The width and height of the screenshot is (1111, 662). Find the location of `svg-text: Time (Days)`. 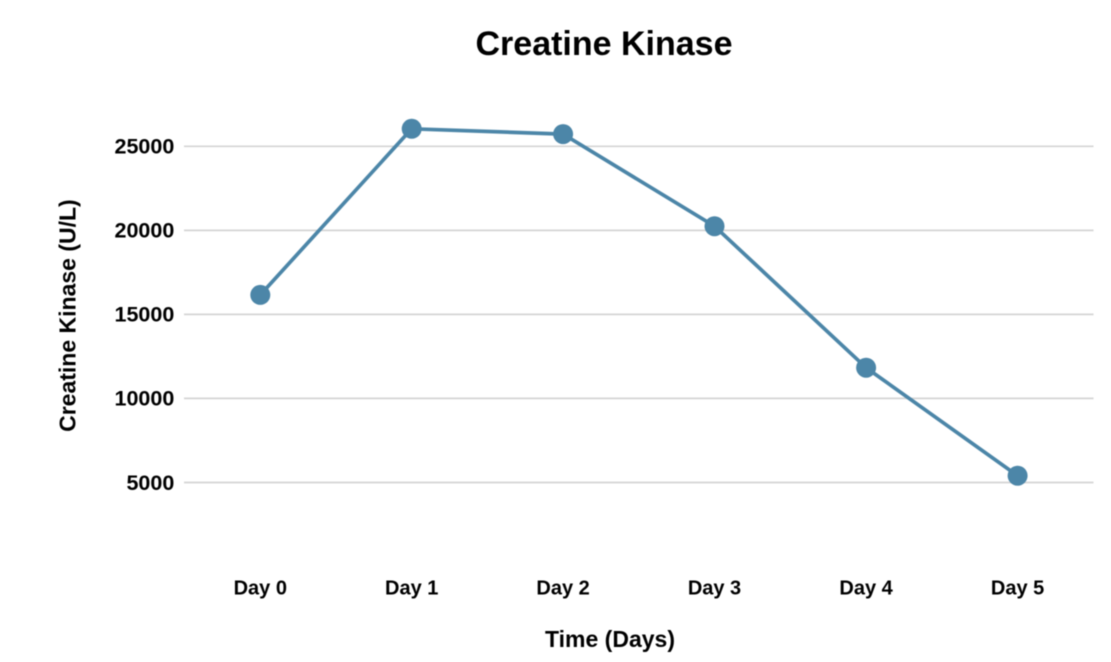

svg-text: Time (Days) is located at coordinates (610, 639).